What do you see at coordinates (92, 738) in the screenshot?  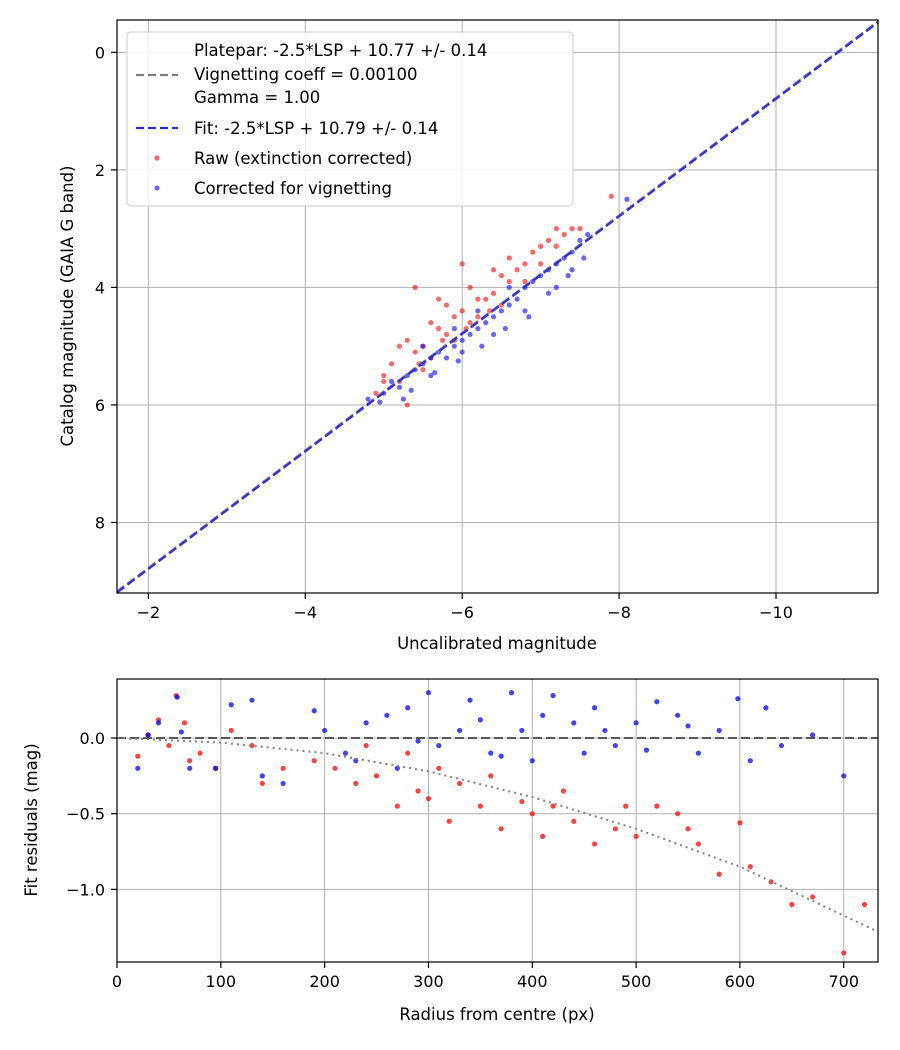 I see `y-tick-label: 0.0` at bounding box center [92, 738].